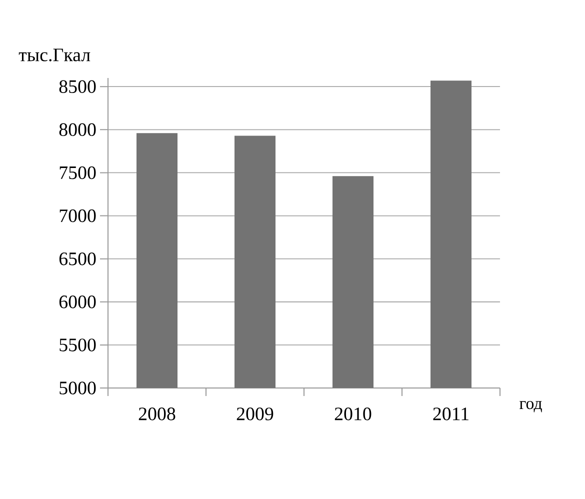 The image size is (585, 499). What do you see at coordinates (531, 406) in the screenshot?
I see `x-axis-title: год` at bounding box center [531, 406].